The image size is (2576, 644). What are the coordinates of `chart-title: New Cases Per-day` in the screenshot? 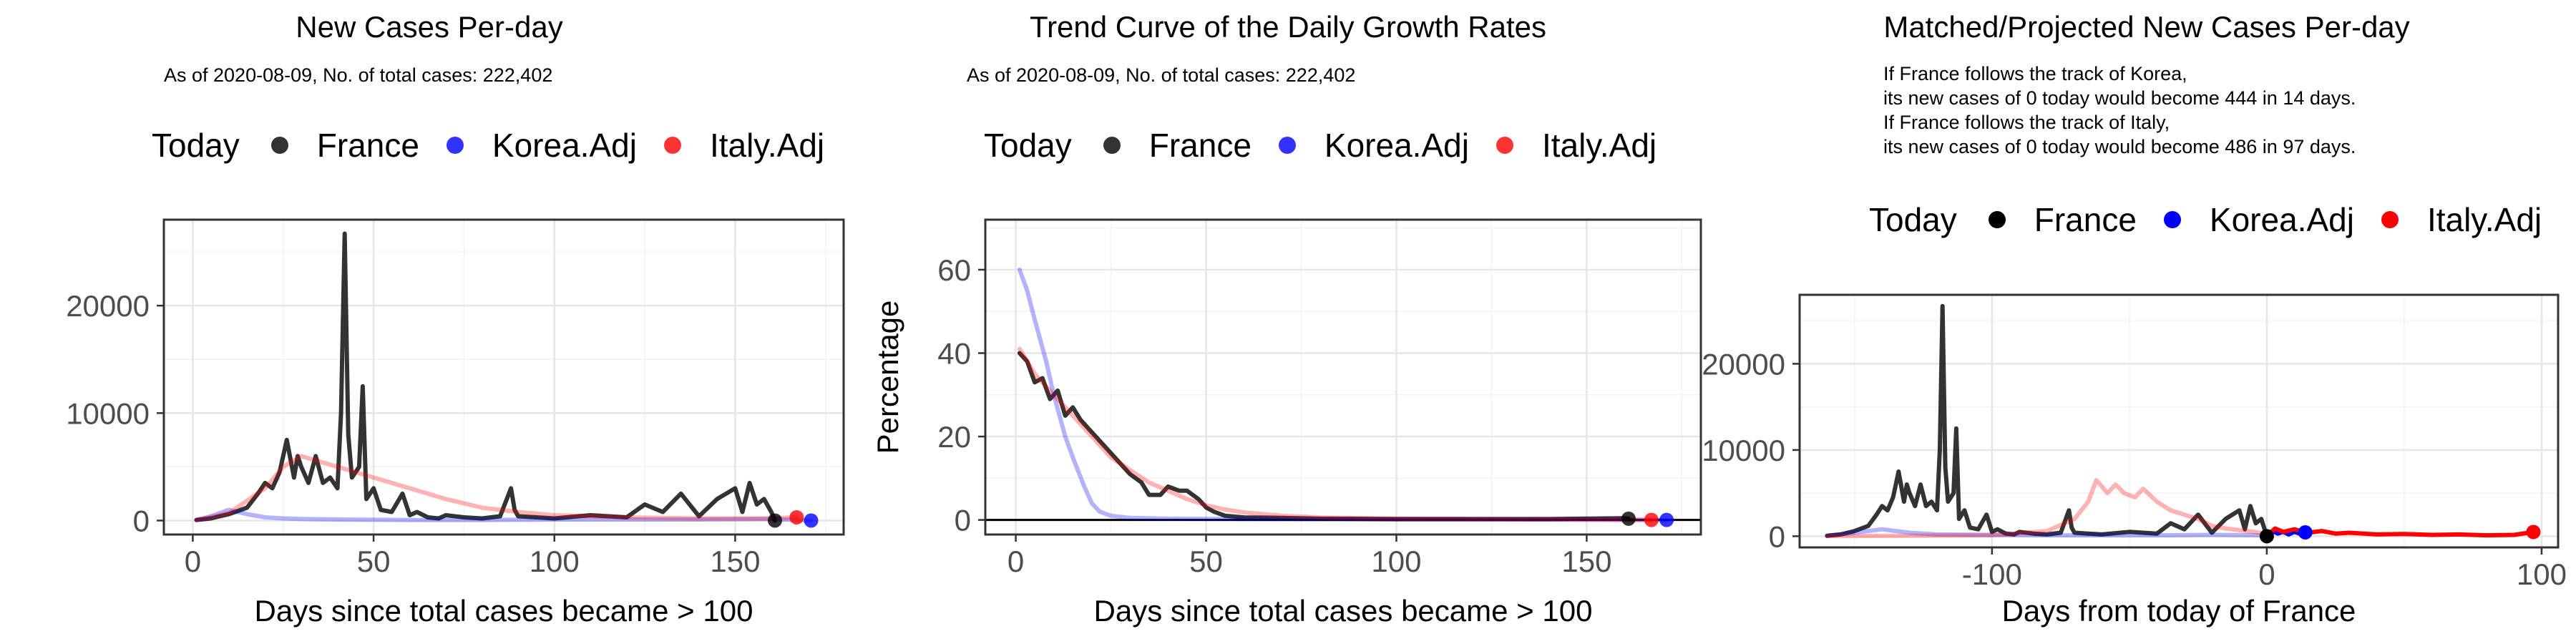 It's located at (429, 27).